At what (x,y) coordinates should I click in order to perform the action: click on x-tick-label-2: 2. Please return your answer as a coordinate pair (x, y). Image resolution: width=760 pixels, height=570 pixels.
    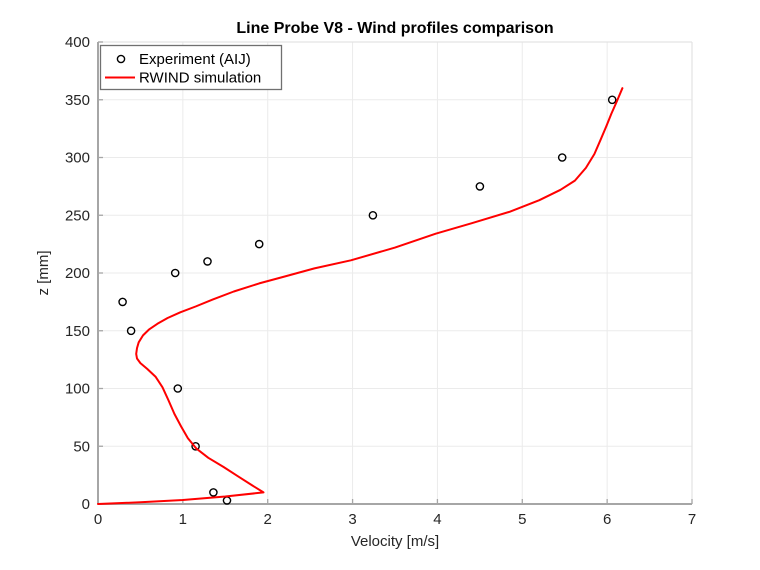
    Looking at the image, I should click on (268, 519).